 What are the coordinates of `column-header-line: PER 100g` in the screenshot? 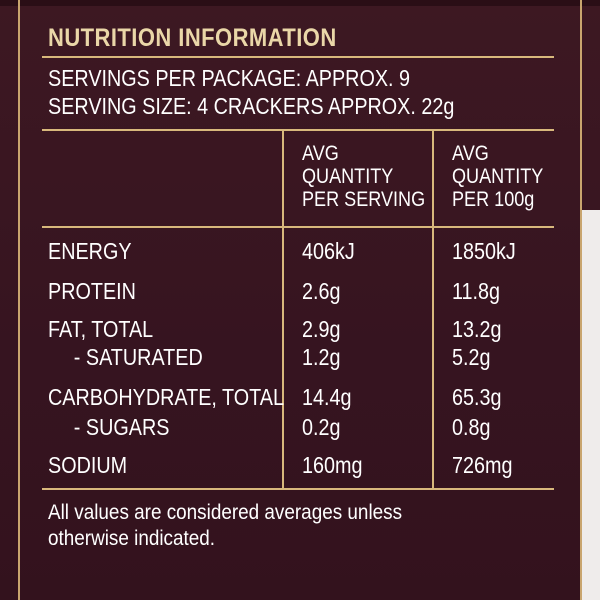 It's located at (493, 199).